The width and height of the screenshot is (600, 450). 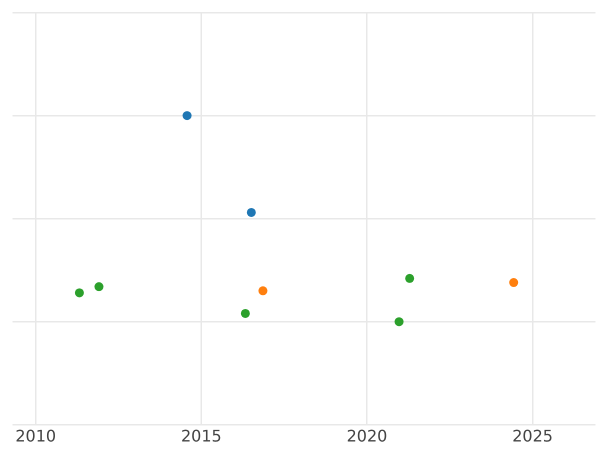 What do you see at coordinates (201, 436) in the screenshot?
I see `x-tick-label: 2015` at bounding box center [201, 436].